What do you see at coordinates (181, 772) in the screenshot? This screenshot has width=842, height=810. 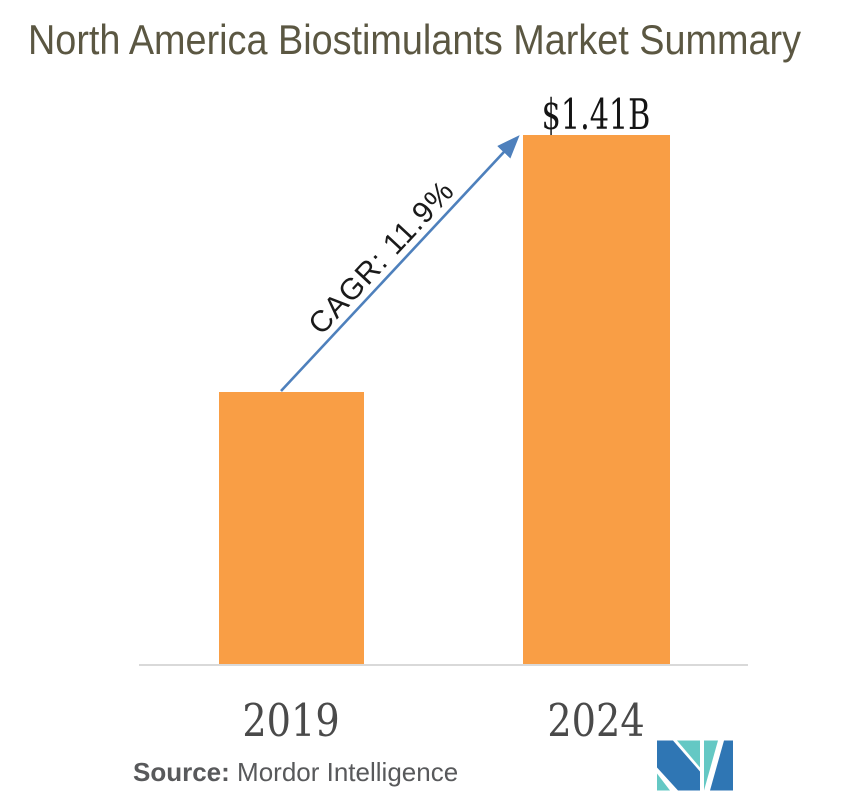 I see `source-label: Source:` at bounding box center [181, 772].